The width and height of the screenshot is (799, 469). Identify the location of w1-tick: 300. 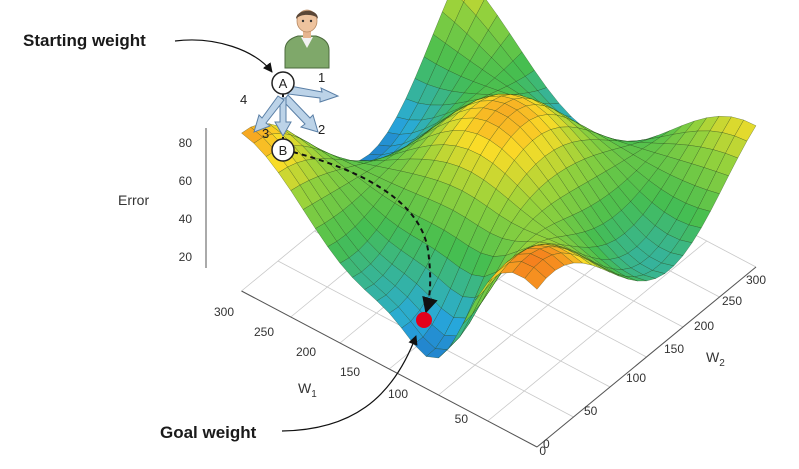
(224, 312).